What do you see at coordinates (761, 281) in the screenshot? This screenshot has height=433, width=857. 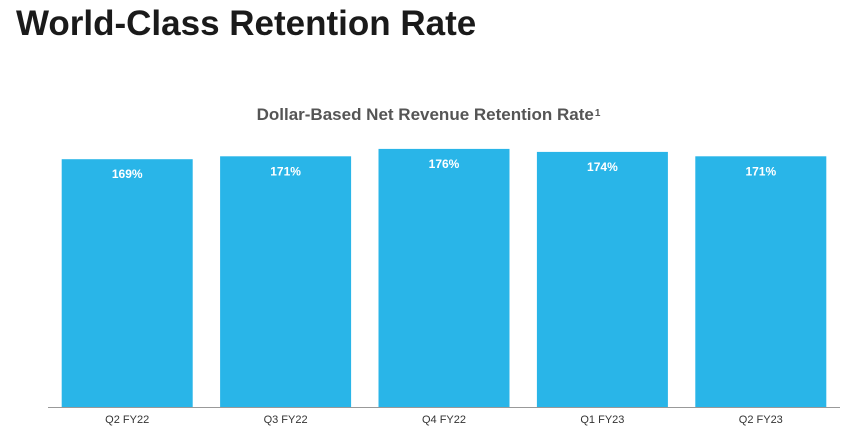 I see `bar-q2-fy23` at bounding box center [761, 281].